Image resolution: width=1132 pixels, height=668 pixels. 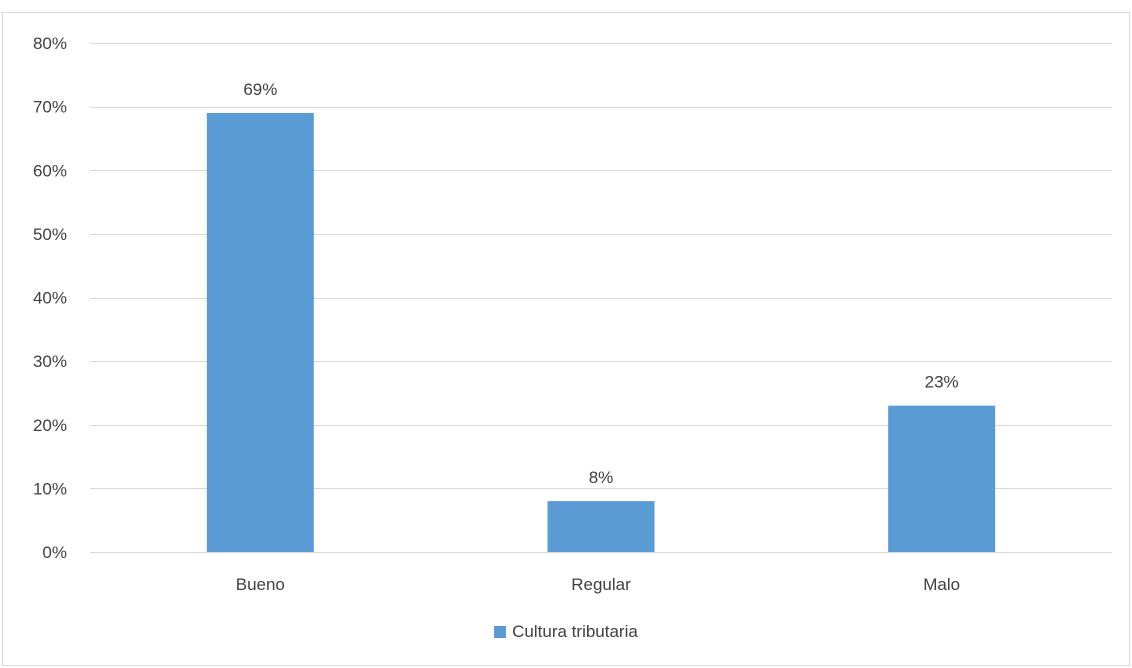 What do you see at coordinates (260, 332) in the screenshot?
I see `bar-bueno` at bounding box center [260, 332].